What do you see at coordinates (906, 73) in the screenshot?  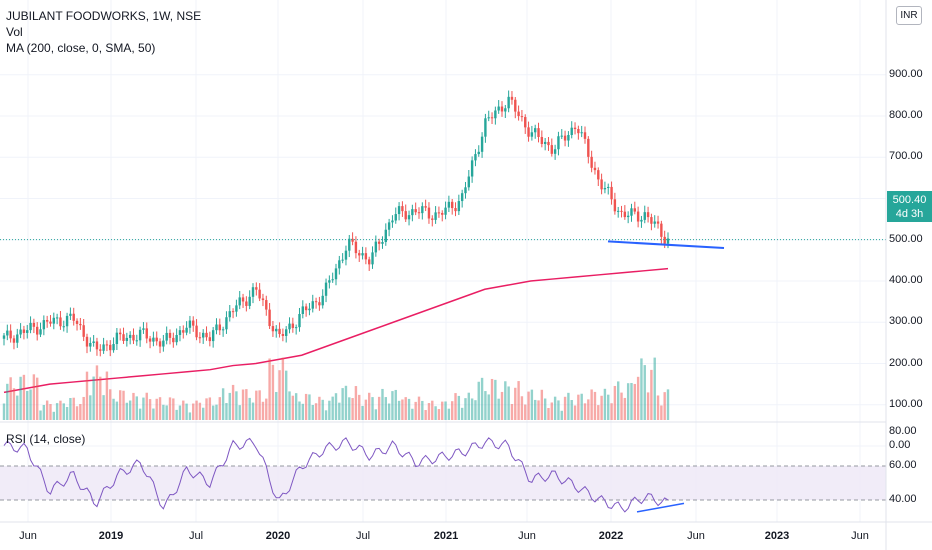 I see `price-tick-label: 900.00` at bounding box center [906, 73].